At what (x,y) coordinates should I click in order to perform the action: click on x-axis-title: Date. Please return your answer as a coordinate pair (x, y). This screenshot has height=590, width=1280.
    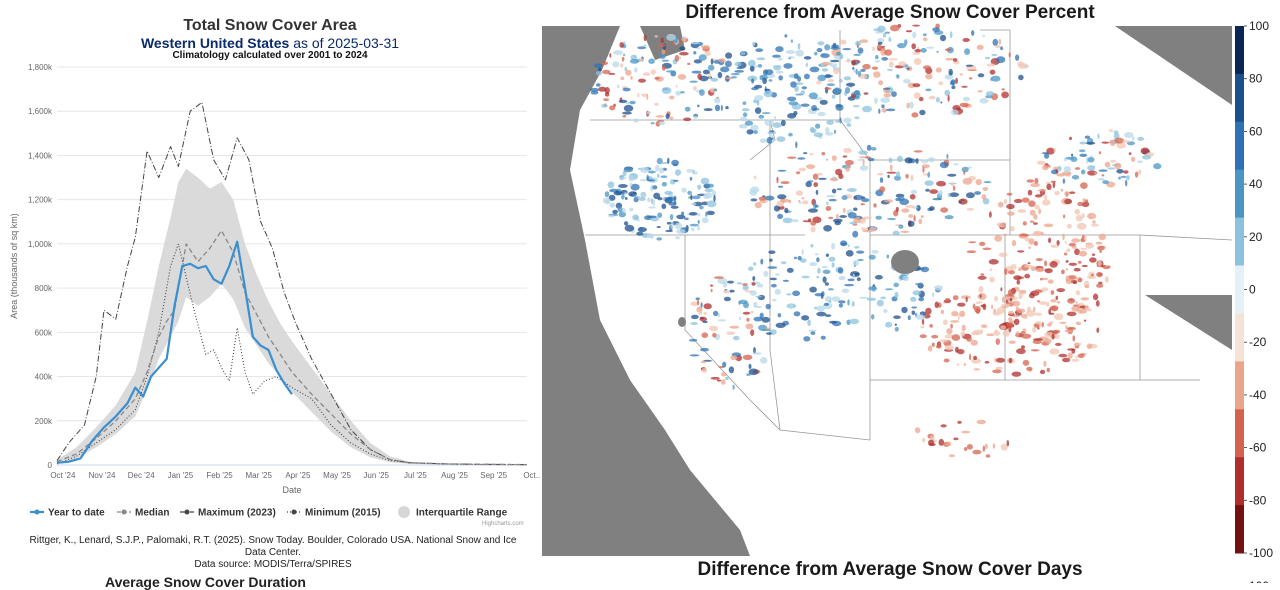
    Looking at the image, I should click on (291, 490).